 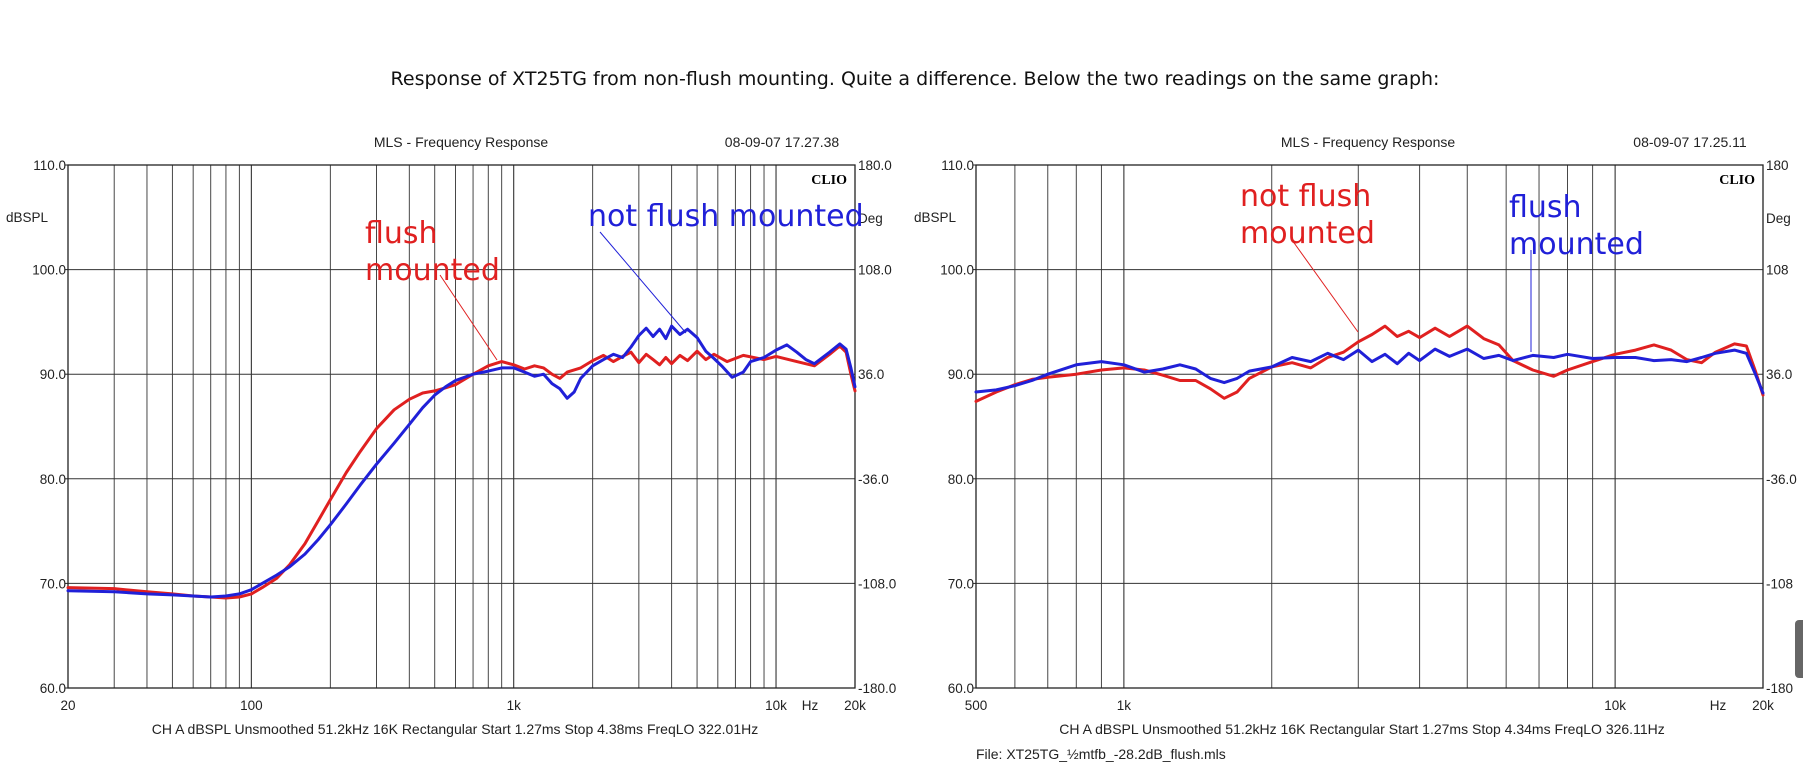 What do you see at coordinates (877, 688) in the screenshot?
I see `y2-tick-label: -180.0` at bounding box center [877, 688].